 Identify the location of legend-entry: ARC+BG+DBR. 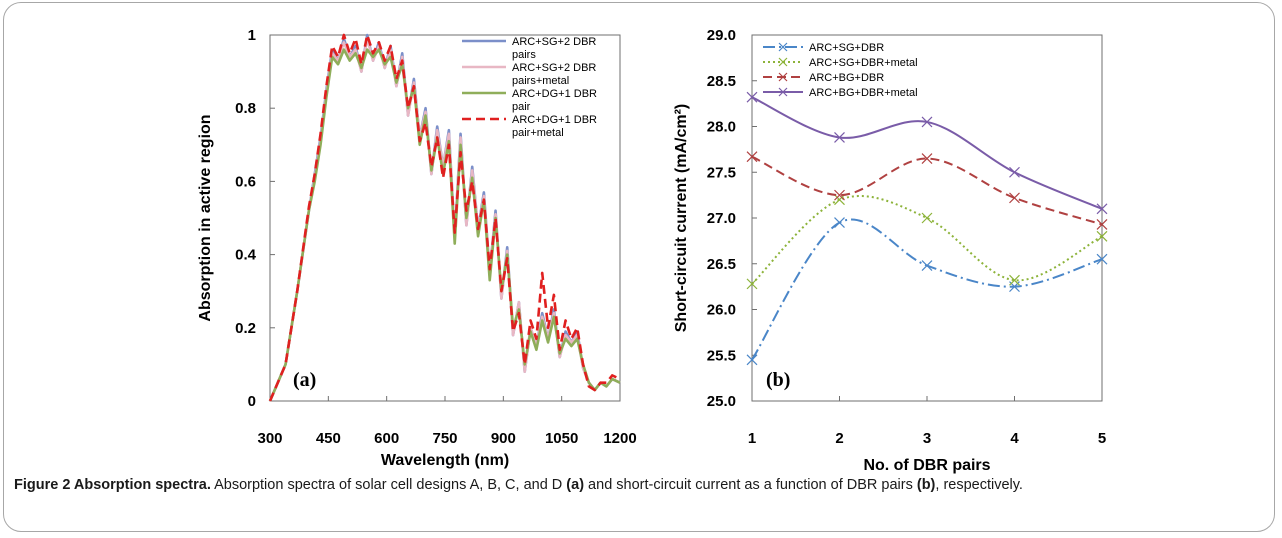
(846, 78).